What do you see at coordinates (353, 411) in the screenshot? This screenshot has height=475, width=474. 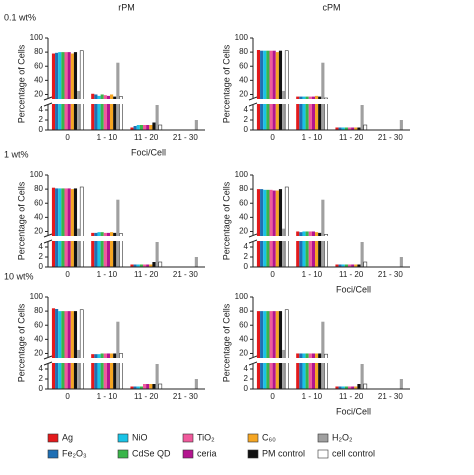 I see `x-axis-label: Foci/Cell` at bounding box center [353, 411].